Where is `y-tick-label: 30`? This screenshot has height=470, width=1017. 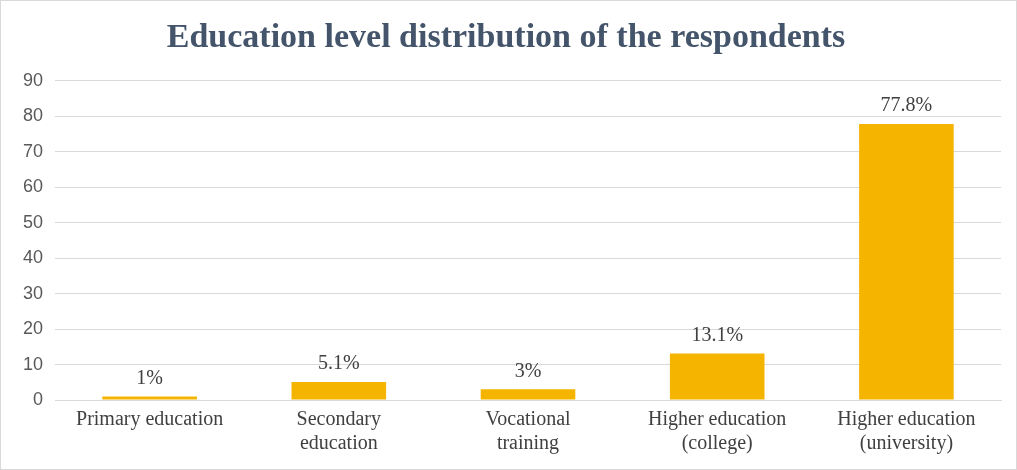
y-tick-label: 30 is located at coordinates (33, 292).